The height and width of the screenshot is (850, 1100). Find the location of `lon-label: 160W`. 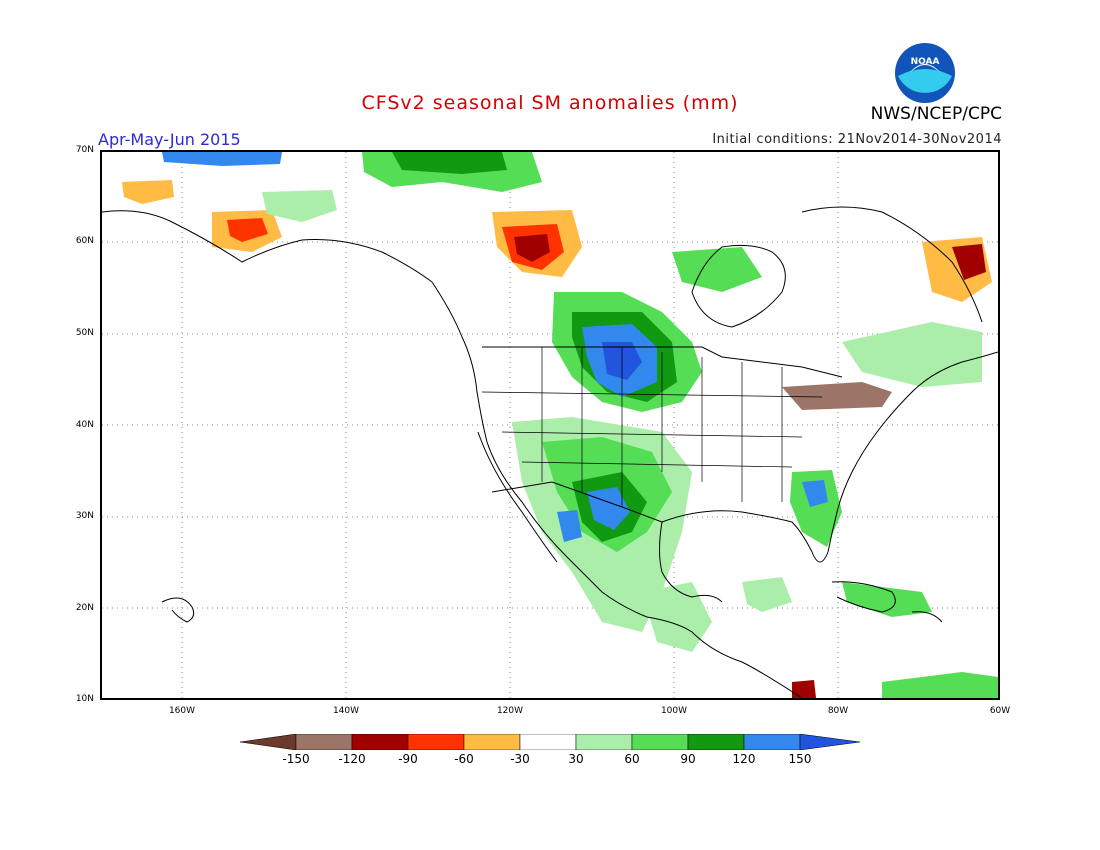

lon-label: 160W is located at coordinates (182, 711).